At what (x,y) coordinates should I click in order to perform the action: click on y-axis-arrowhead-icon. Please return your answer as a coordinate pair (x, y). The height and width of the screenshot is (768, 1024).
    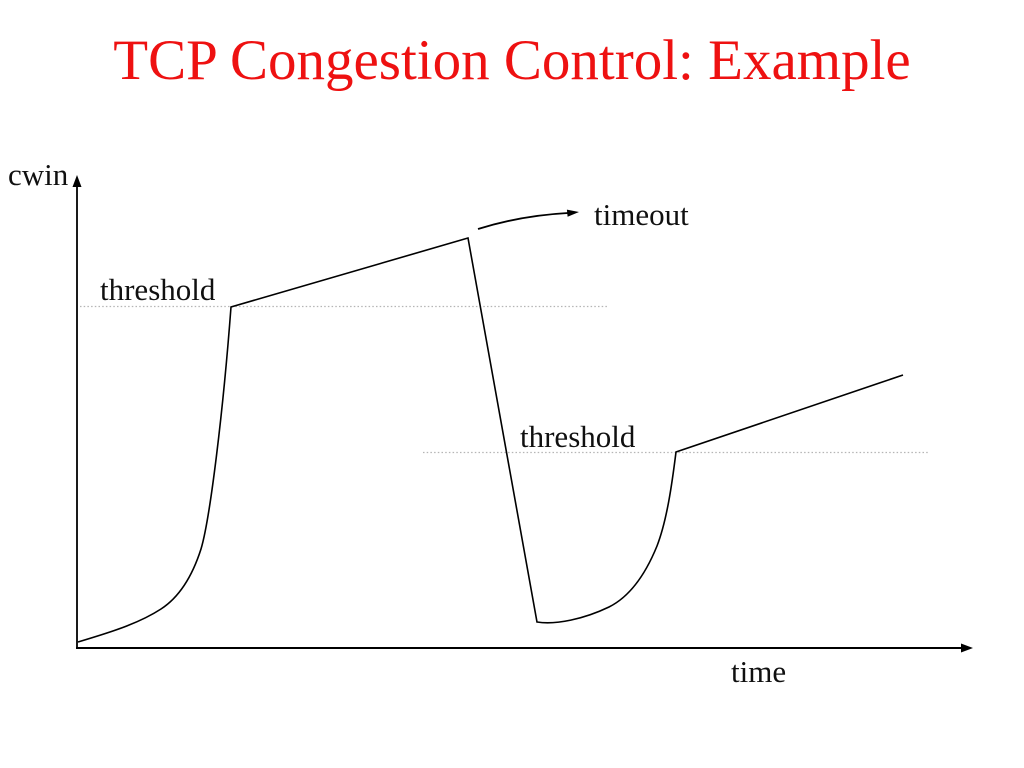
    Looking at the image, I should click on (77, 181).